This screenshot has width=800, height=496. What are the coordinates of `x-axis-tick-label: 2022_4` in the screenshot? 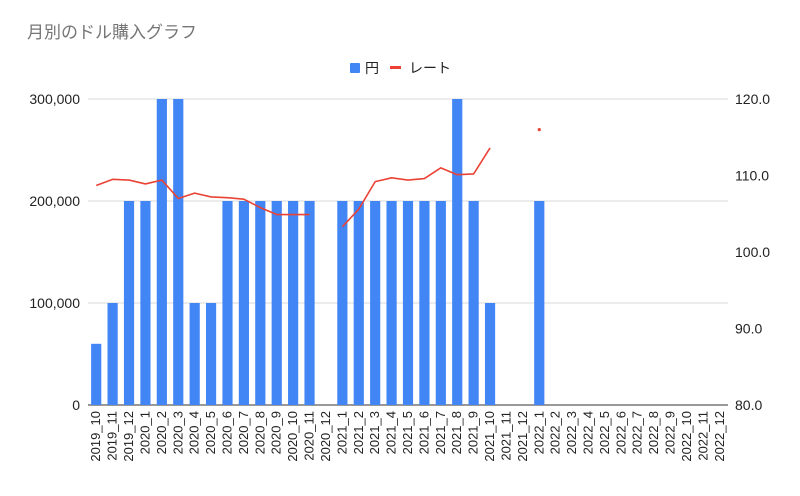 It's located at (588, 432).